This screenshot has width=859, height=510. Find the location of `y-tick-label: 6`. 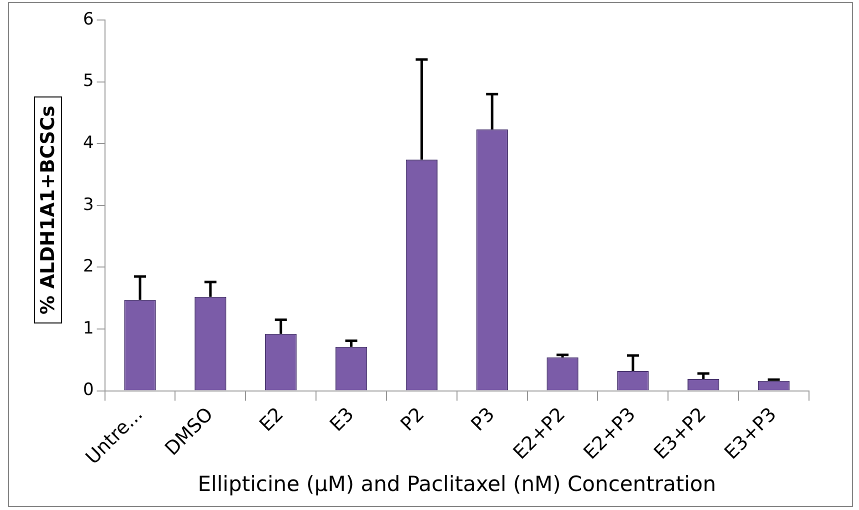

y-tick-label: 6 is located at coordinates (88, 19).